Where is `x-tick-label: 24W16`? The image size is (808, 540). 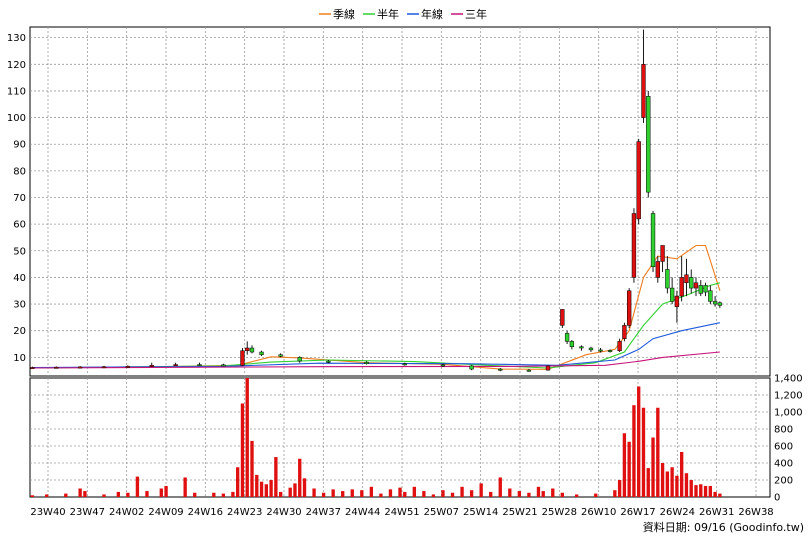 x-tick-label: 24W16 is located at coordinates (205, 512).